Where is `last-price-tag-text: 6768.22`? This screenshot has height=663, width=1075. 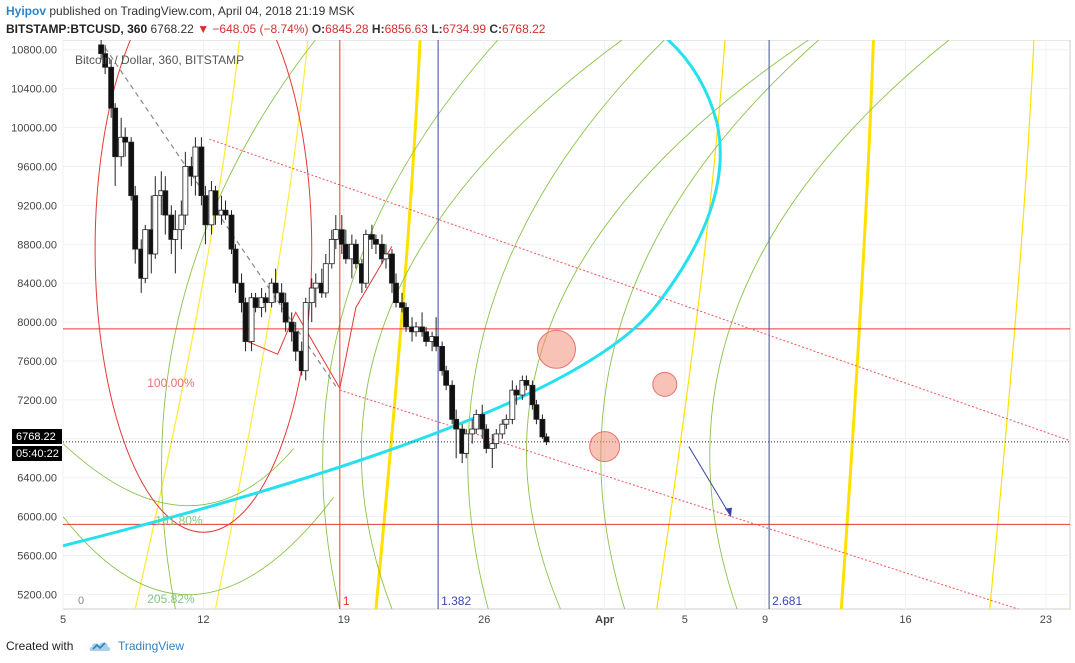
last-price-tag-text: 6768.22 is located at coordinates (36, 437).